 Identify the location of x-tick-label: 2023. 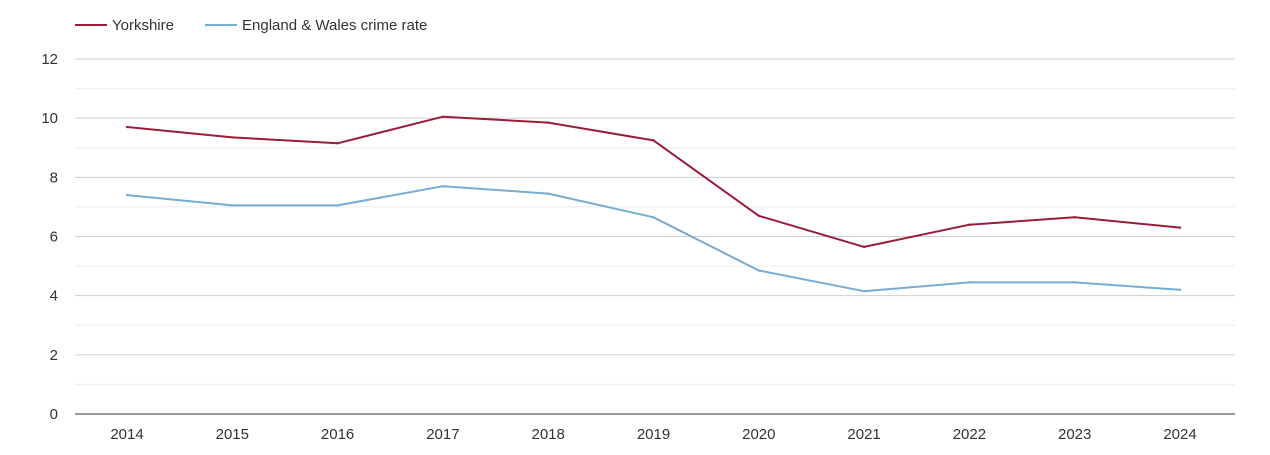
(1074, 434).